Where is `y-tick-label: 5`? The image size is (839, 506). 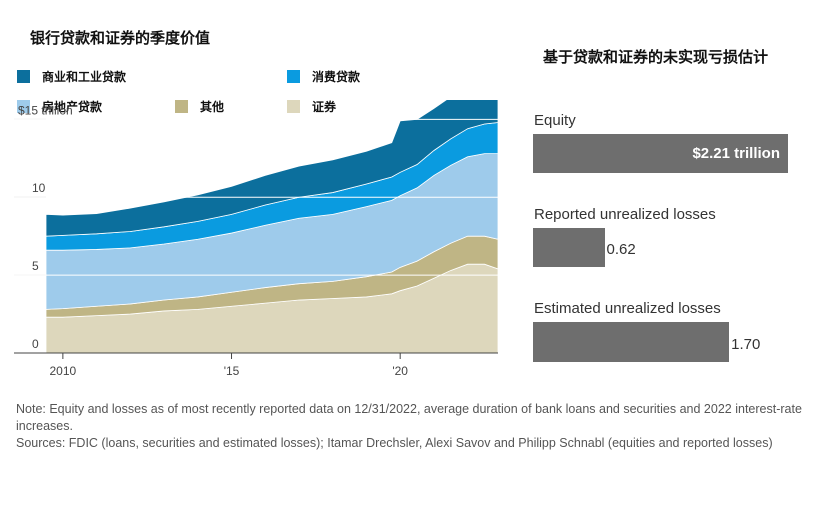 y-tick-label: 5 is located at coordinates (35, 266).